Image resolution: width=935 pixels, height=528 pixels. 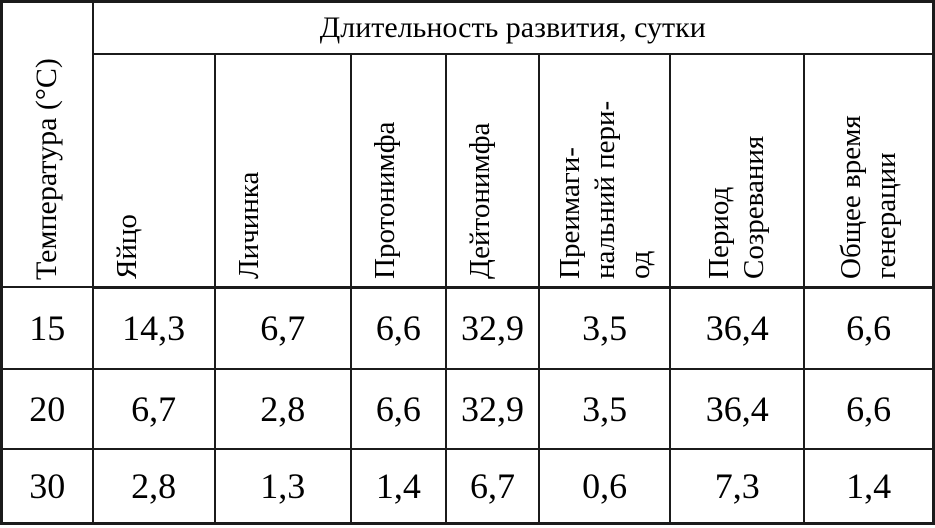 I want to click on value-cell: 7,3, so click(x=737, y=486).